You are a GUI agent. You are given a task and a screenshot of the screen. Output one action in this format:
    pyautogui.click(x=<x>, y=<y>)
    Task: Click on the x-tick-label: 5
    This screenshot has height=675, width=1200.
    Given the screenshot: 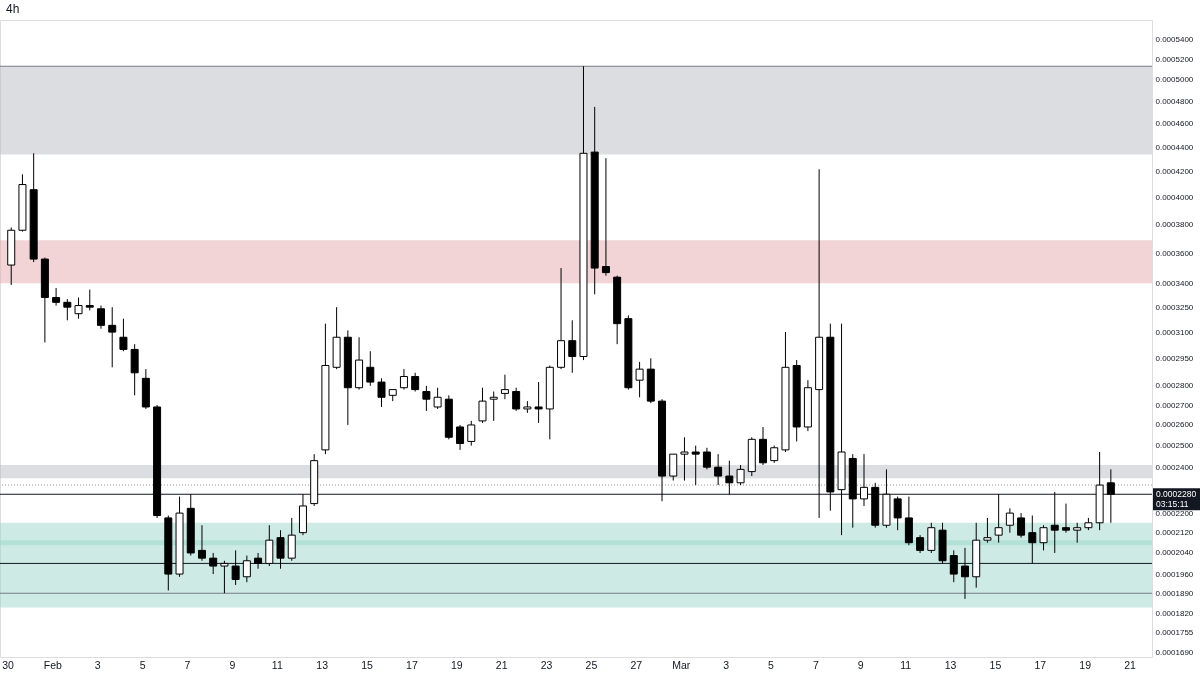 What is the action you would take?
    pyautogui.click(x=142, y=664)
    